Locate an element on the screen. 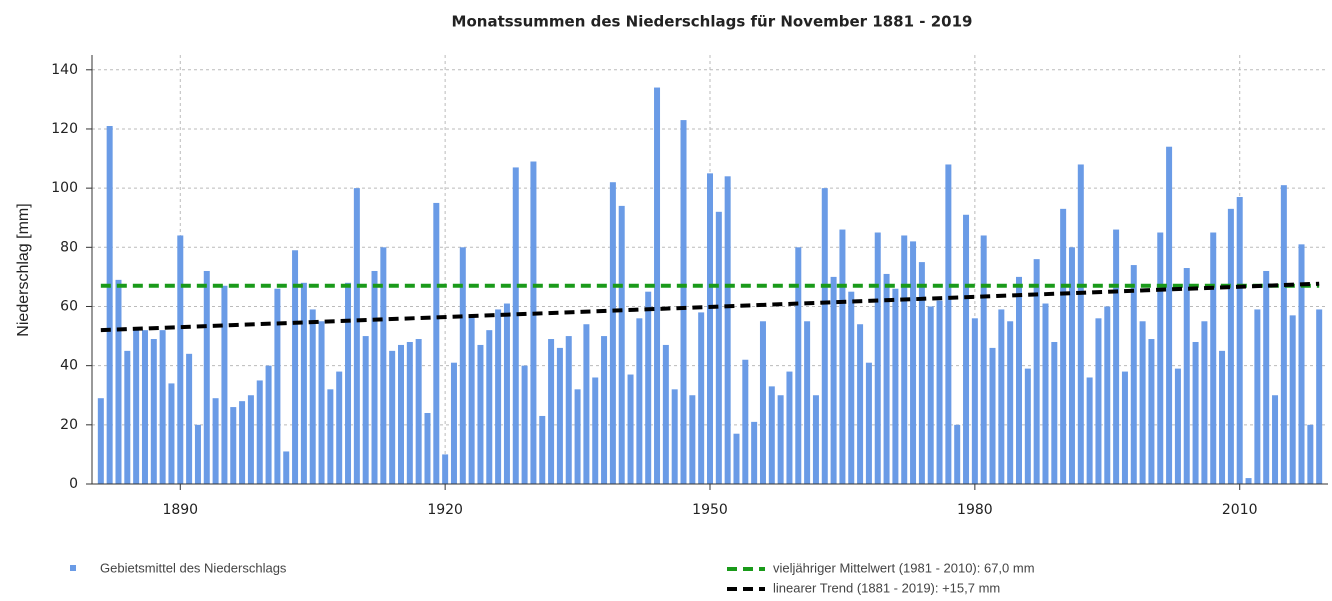  y-tick-label: 140 is located at coordinates (64, 70).